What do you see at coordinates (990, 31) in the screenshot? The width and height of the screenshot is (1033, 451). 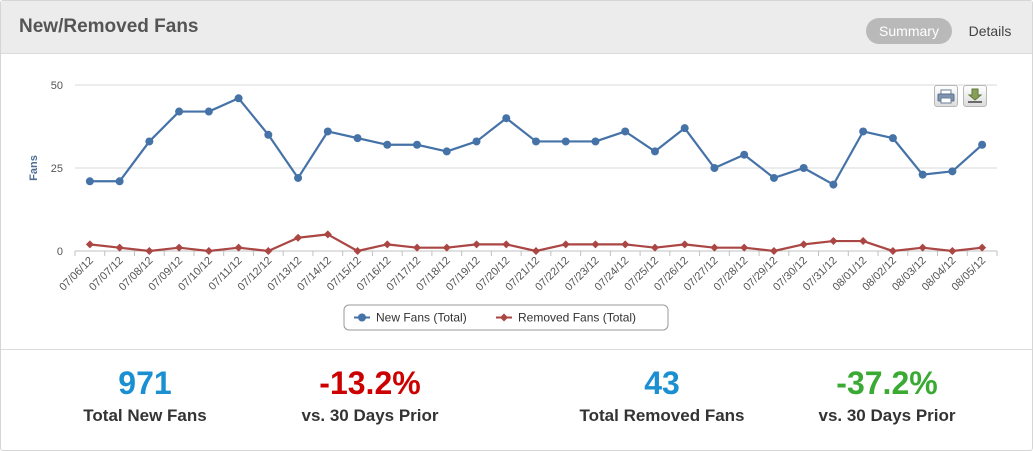 I see `tab-details: Details` at bounding box center [990, 31].